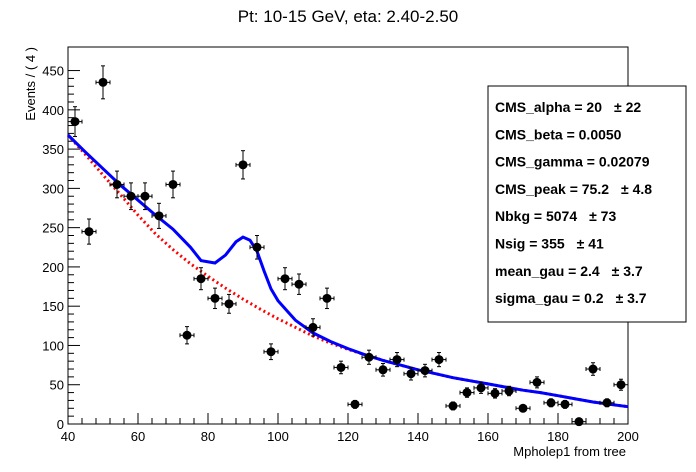  I want to click on y-tick-label: 250, so click(53, 228).